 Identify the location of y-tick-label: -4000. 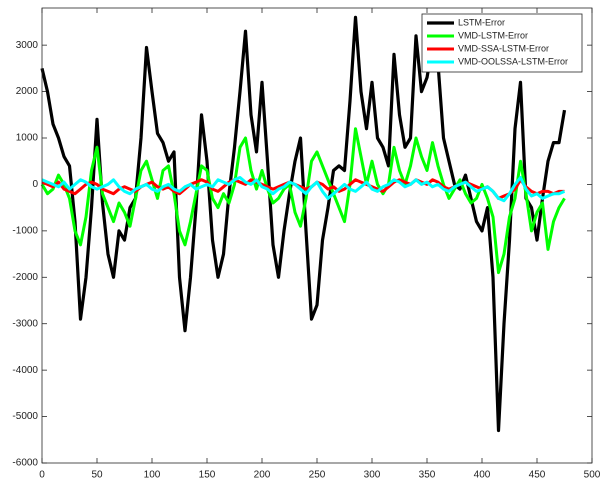
(25, 370).